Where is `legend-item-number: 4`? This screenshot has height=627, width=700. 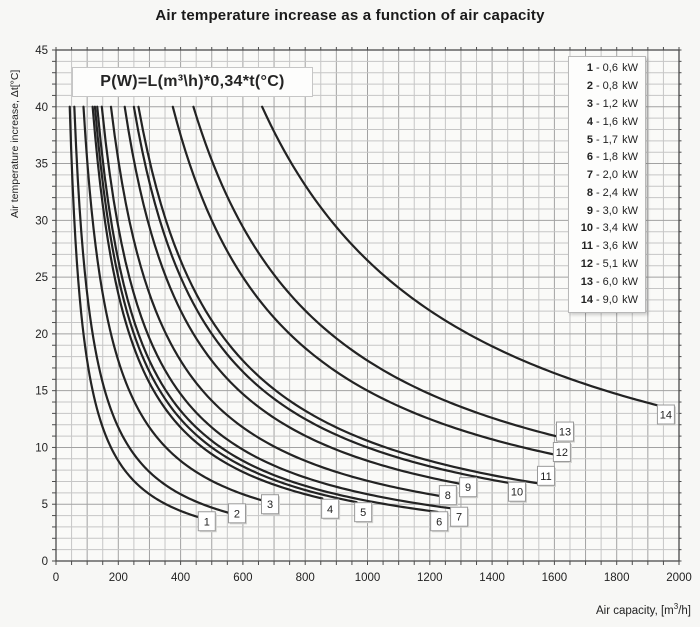 legend-item-number: 4 is located at coordinates (589, 121).